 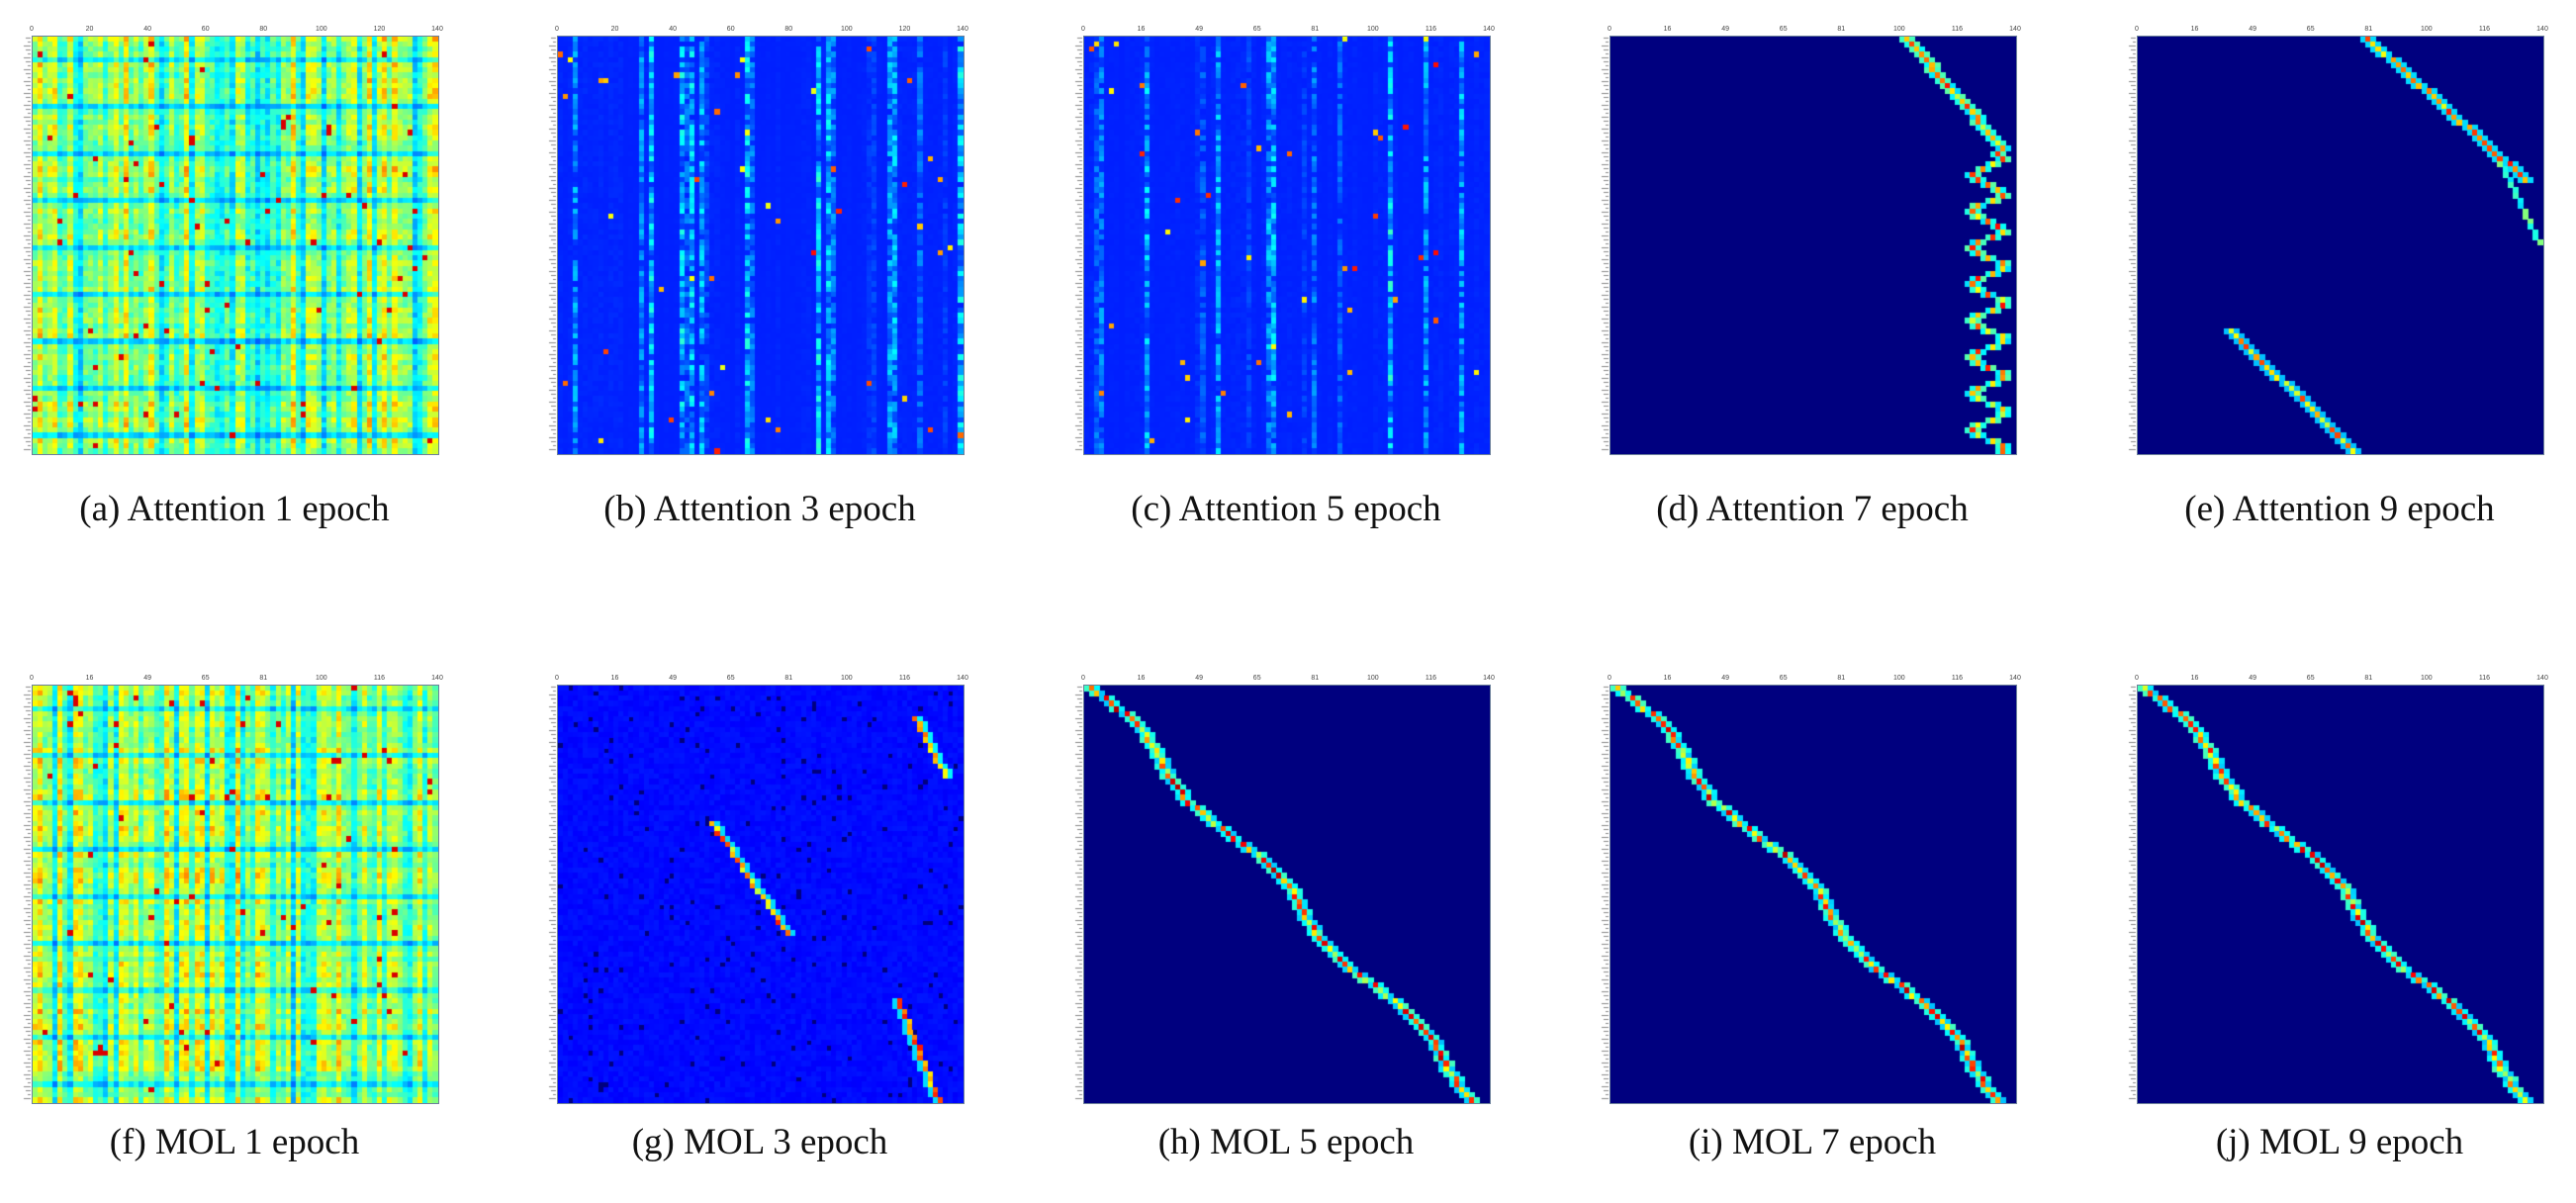 What do you see at coordinates (1815, 239) in the screenshot?
I see `heatmap-panel-d: 0 16 49 65 81 100 116 140` at bounding box center [1815, 239].